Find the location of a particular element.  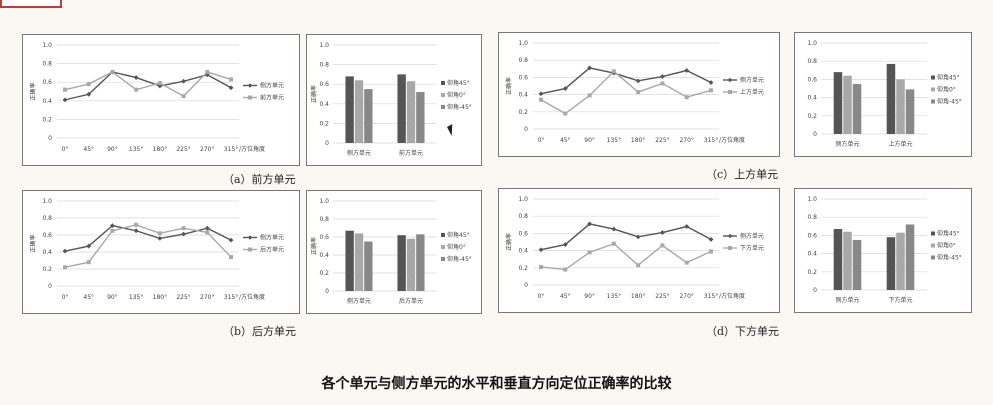

legend-label: 上方单元 is located at coordinates (752, 92).